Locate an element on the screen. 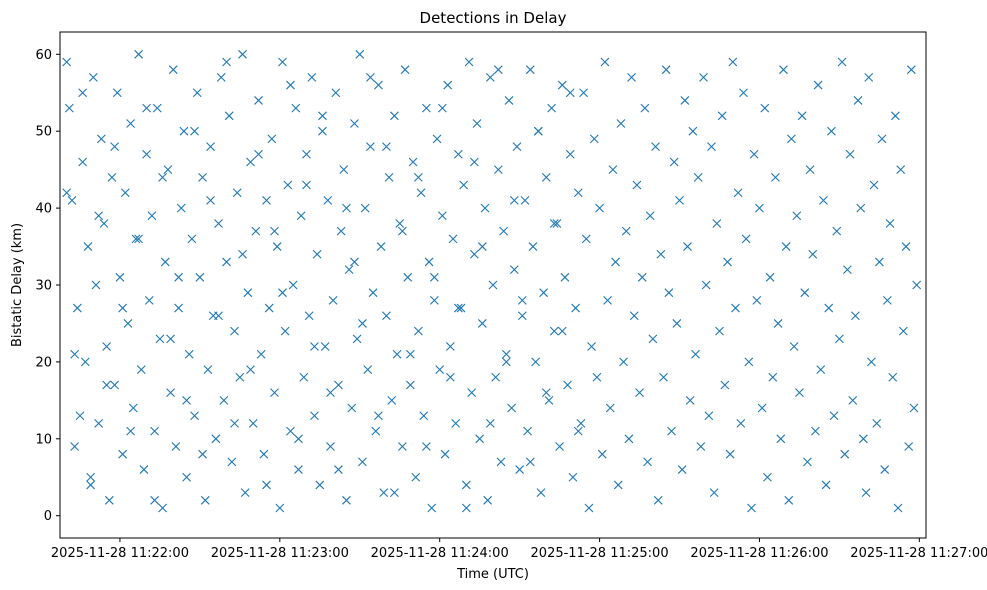  x-tick-label: 2025-11-28 11:27:00 is located at coordinates (918, 553).